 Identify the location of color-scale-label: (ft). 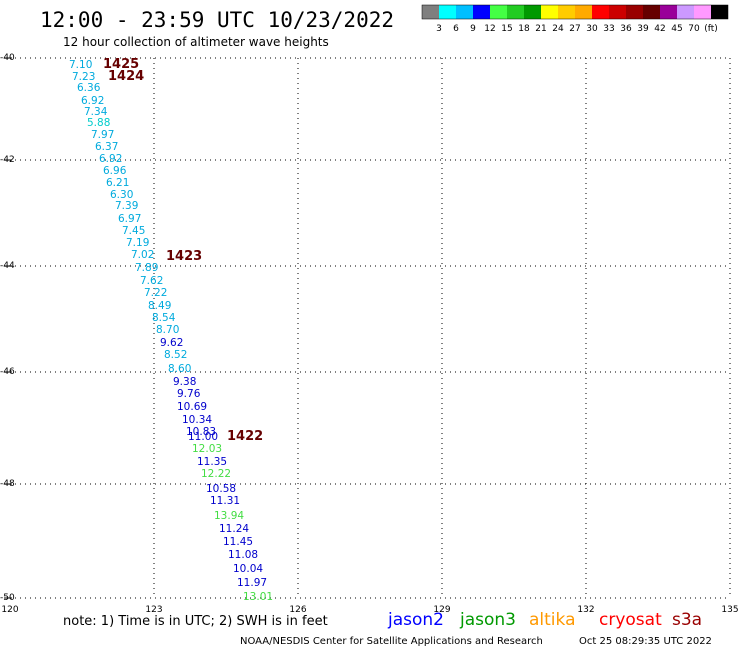
(711, 29).